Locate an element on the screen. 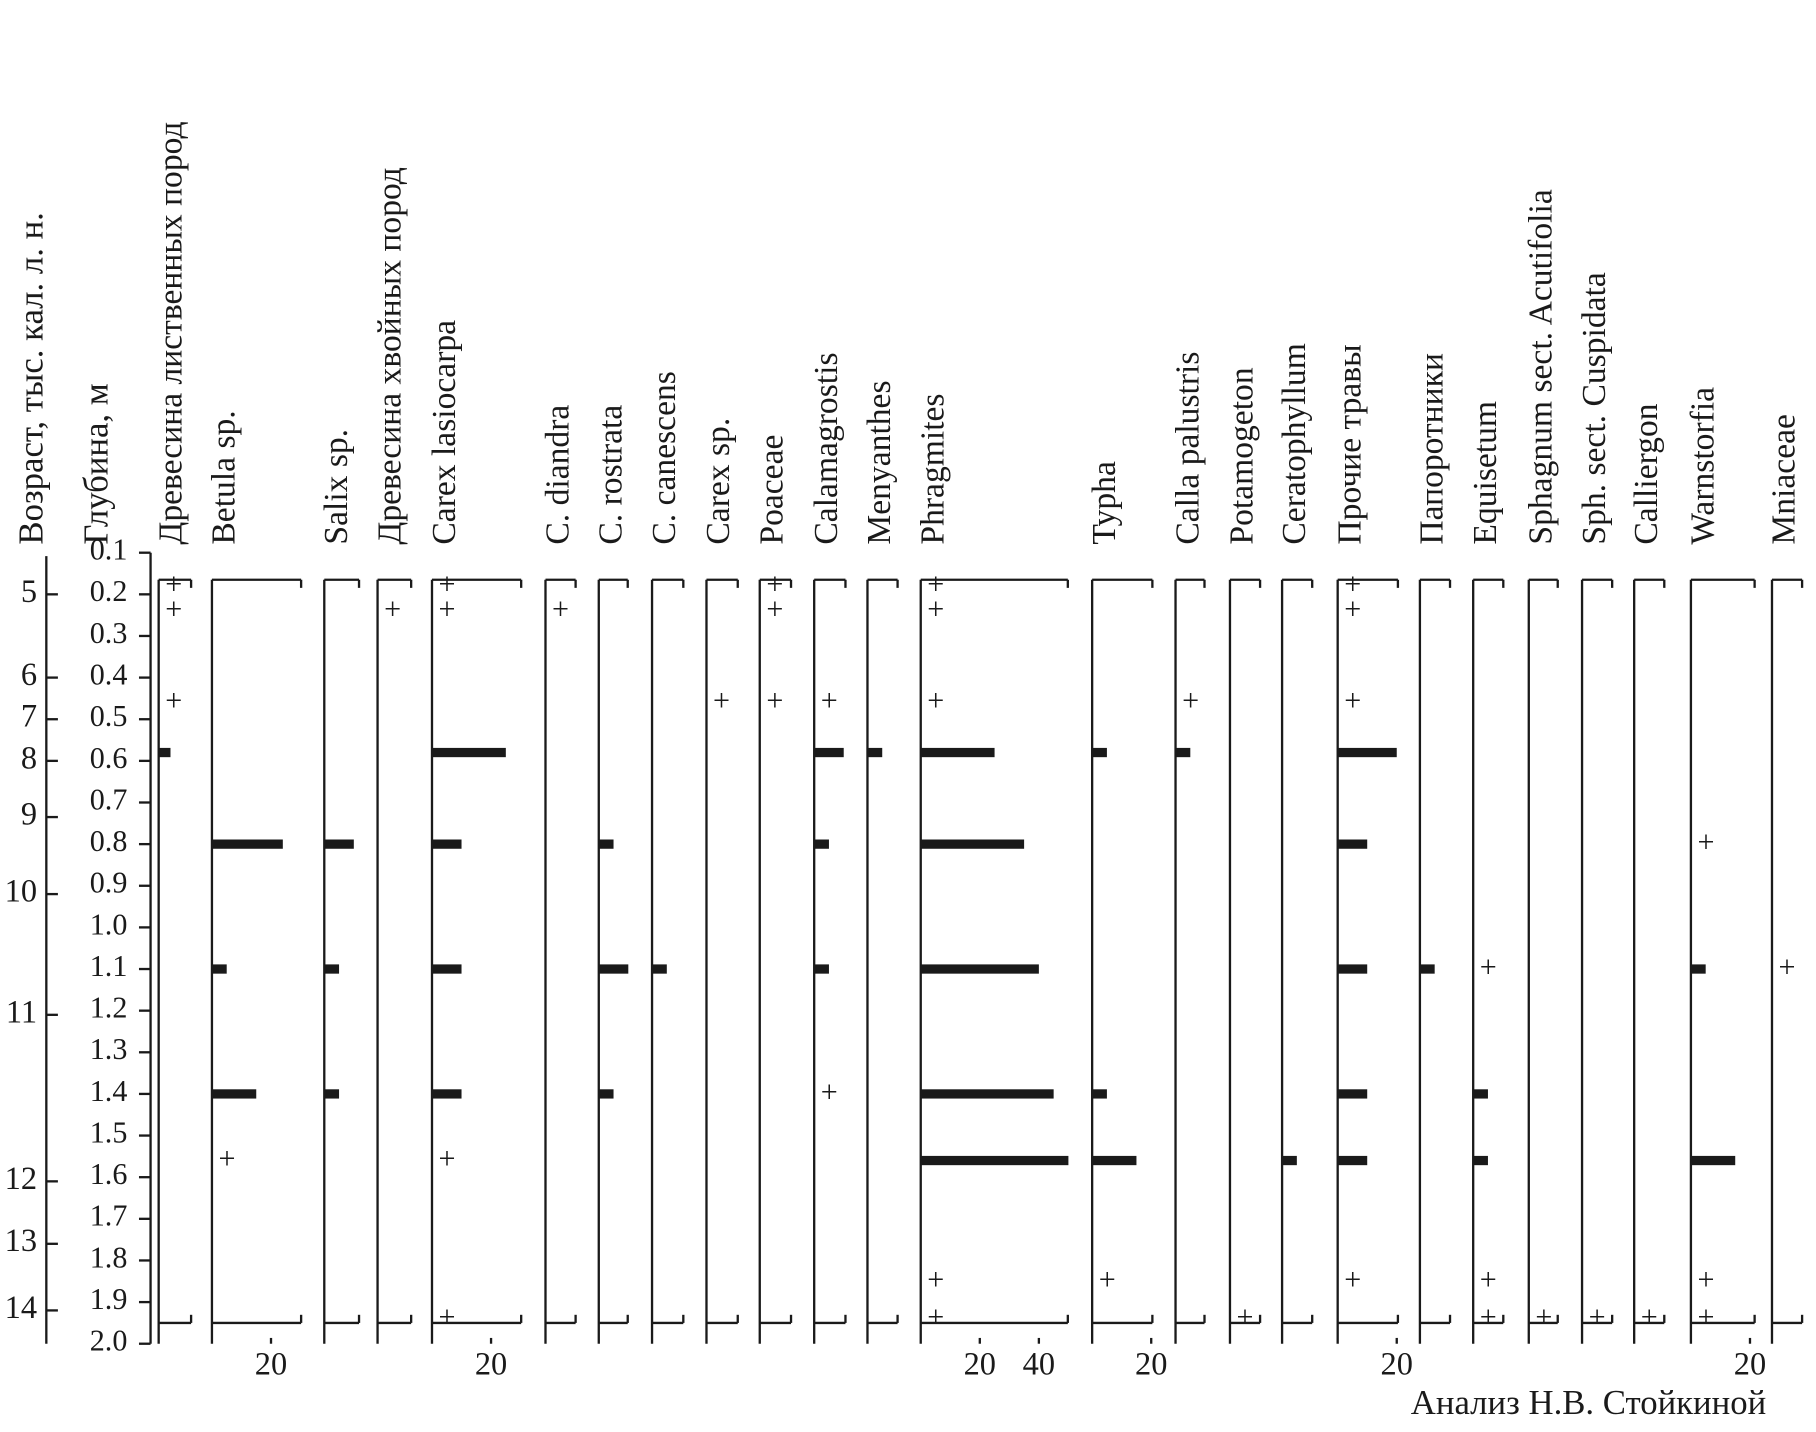 This screenshot has width=1816, height=1432. depth-title: Глубина, м is located at coordinates (96, 463).